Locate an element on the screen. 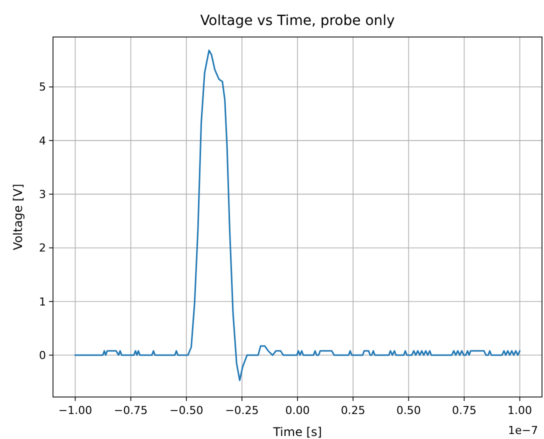  x-tick-label: 0.75 is located at coordinates (464, 410).